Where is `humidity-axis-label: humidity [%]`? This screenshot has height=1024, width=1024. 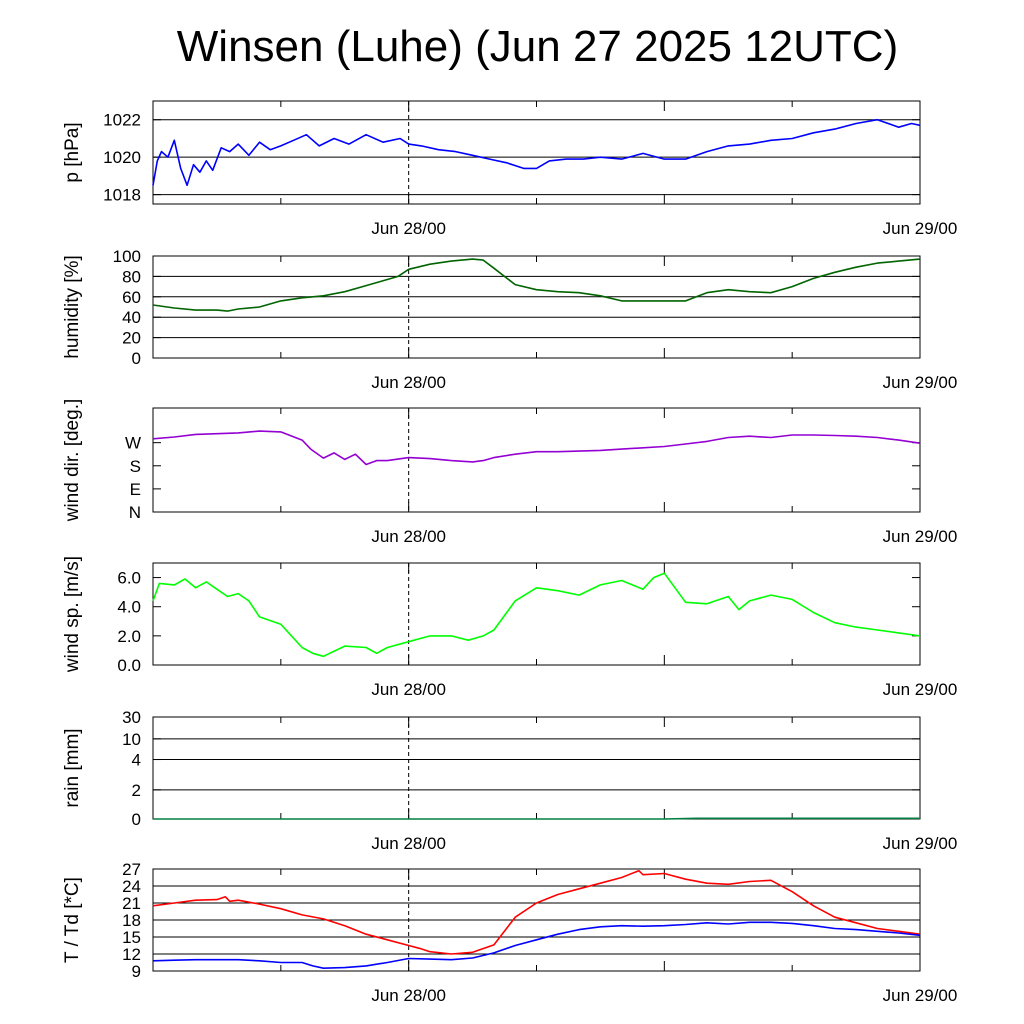
humidity-axis-label: humidity [%] is located at coordinates (72, 306).